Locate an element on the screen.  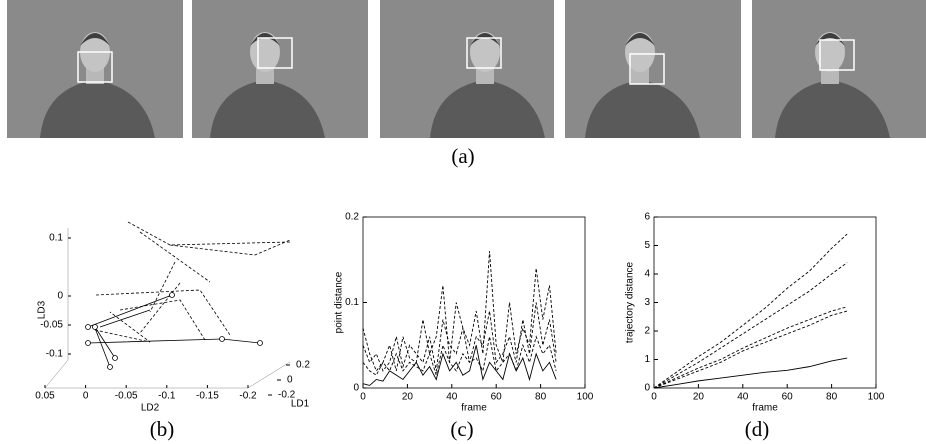
axis-label: LD3 is located at coordinates (42, 309).